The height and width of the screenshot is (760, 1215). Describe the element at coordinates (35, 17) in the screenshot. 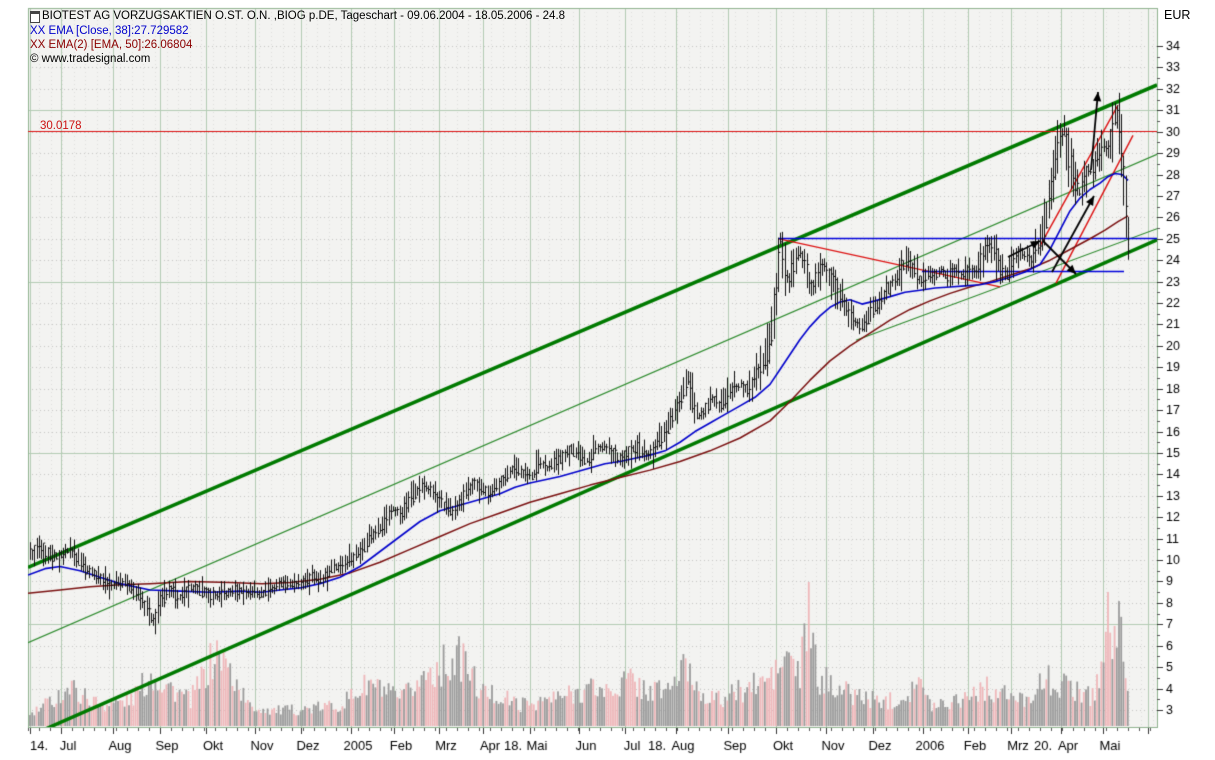

I see `window-icon` at that location.